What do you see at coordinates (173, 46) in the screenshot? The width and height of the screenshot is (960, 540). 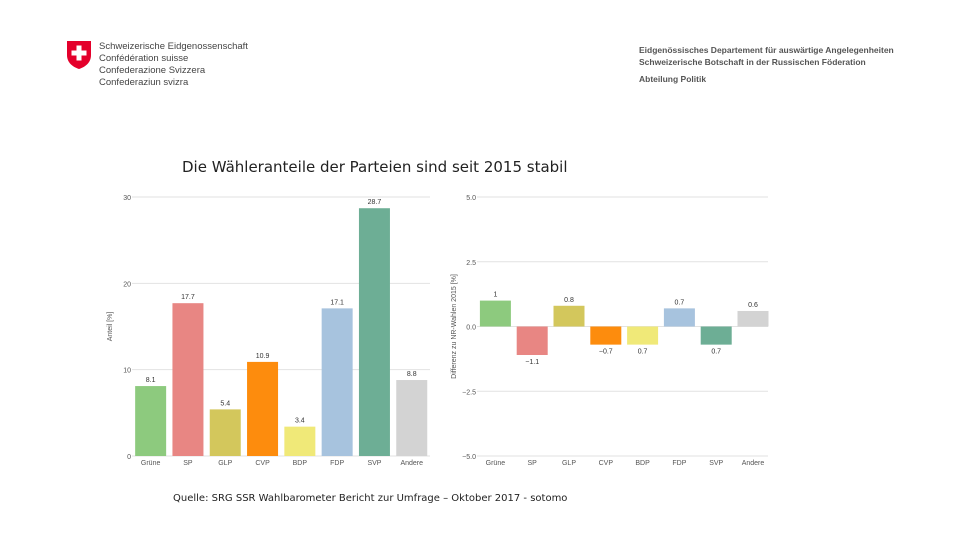 I see `confederation-line-de: Schweizerische Eidgenossenschaft` at bounding box center [173, 46].